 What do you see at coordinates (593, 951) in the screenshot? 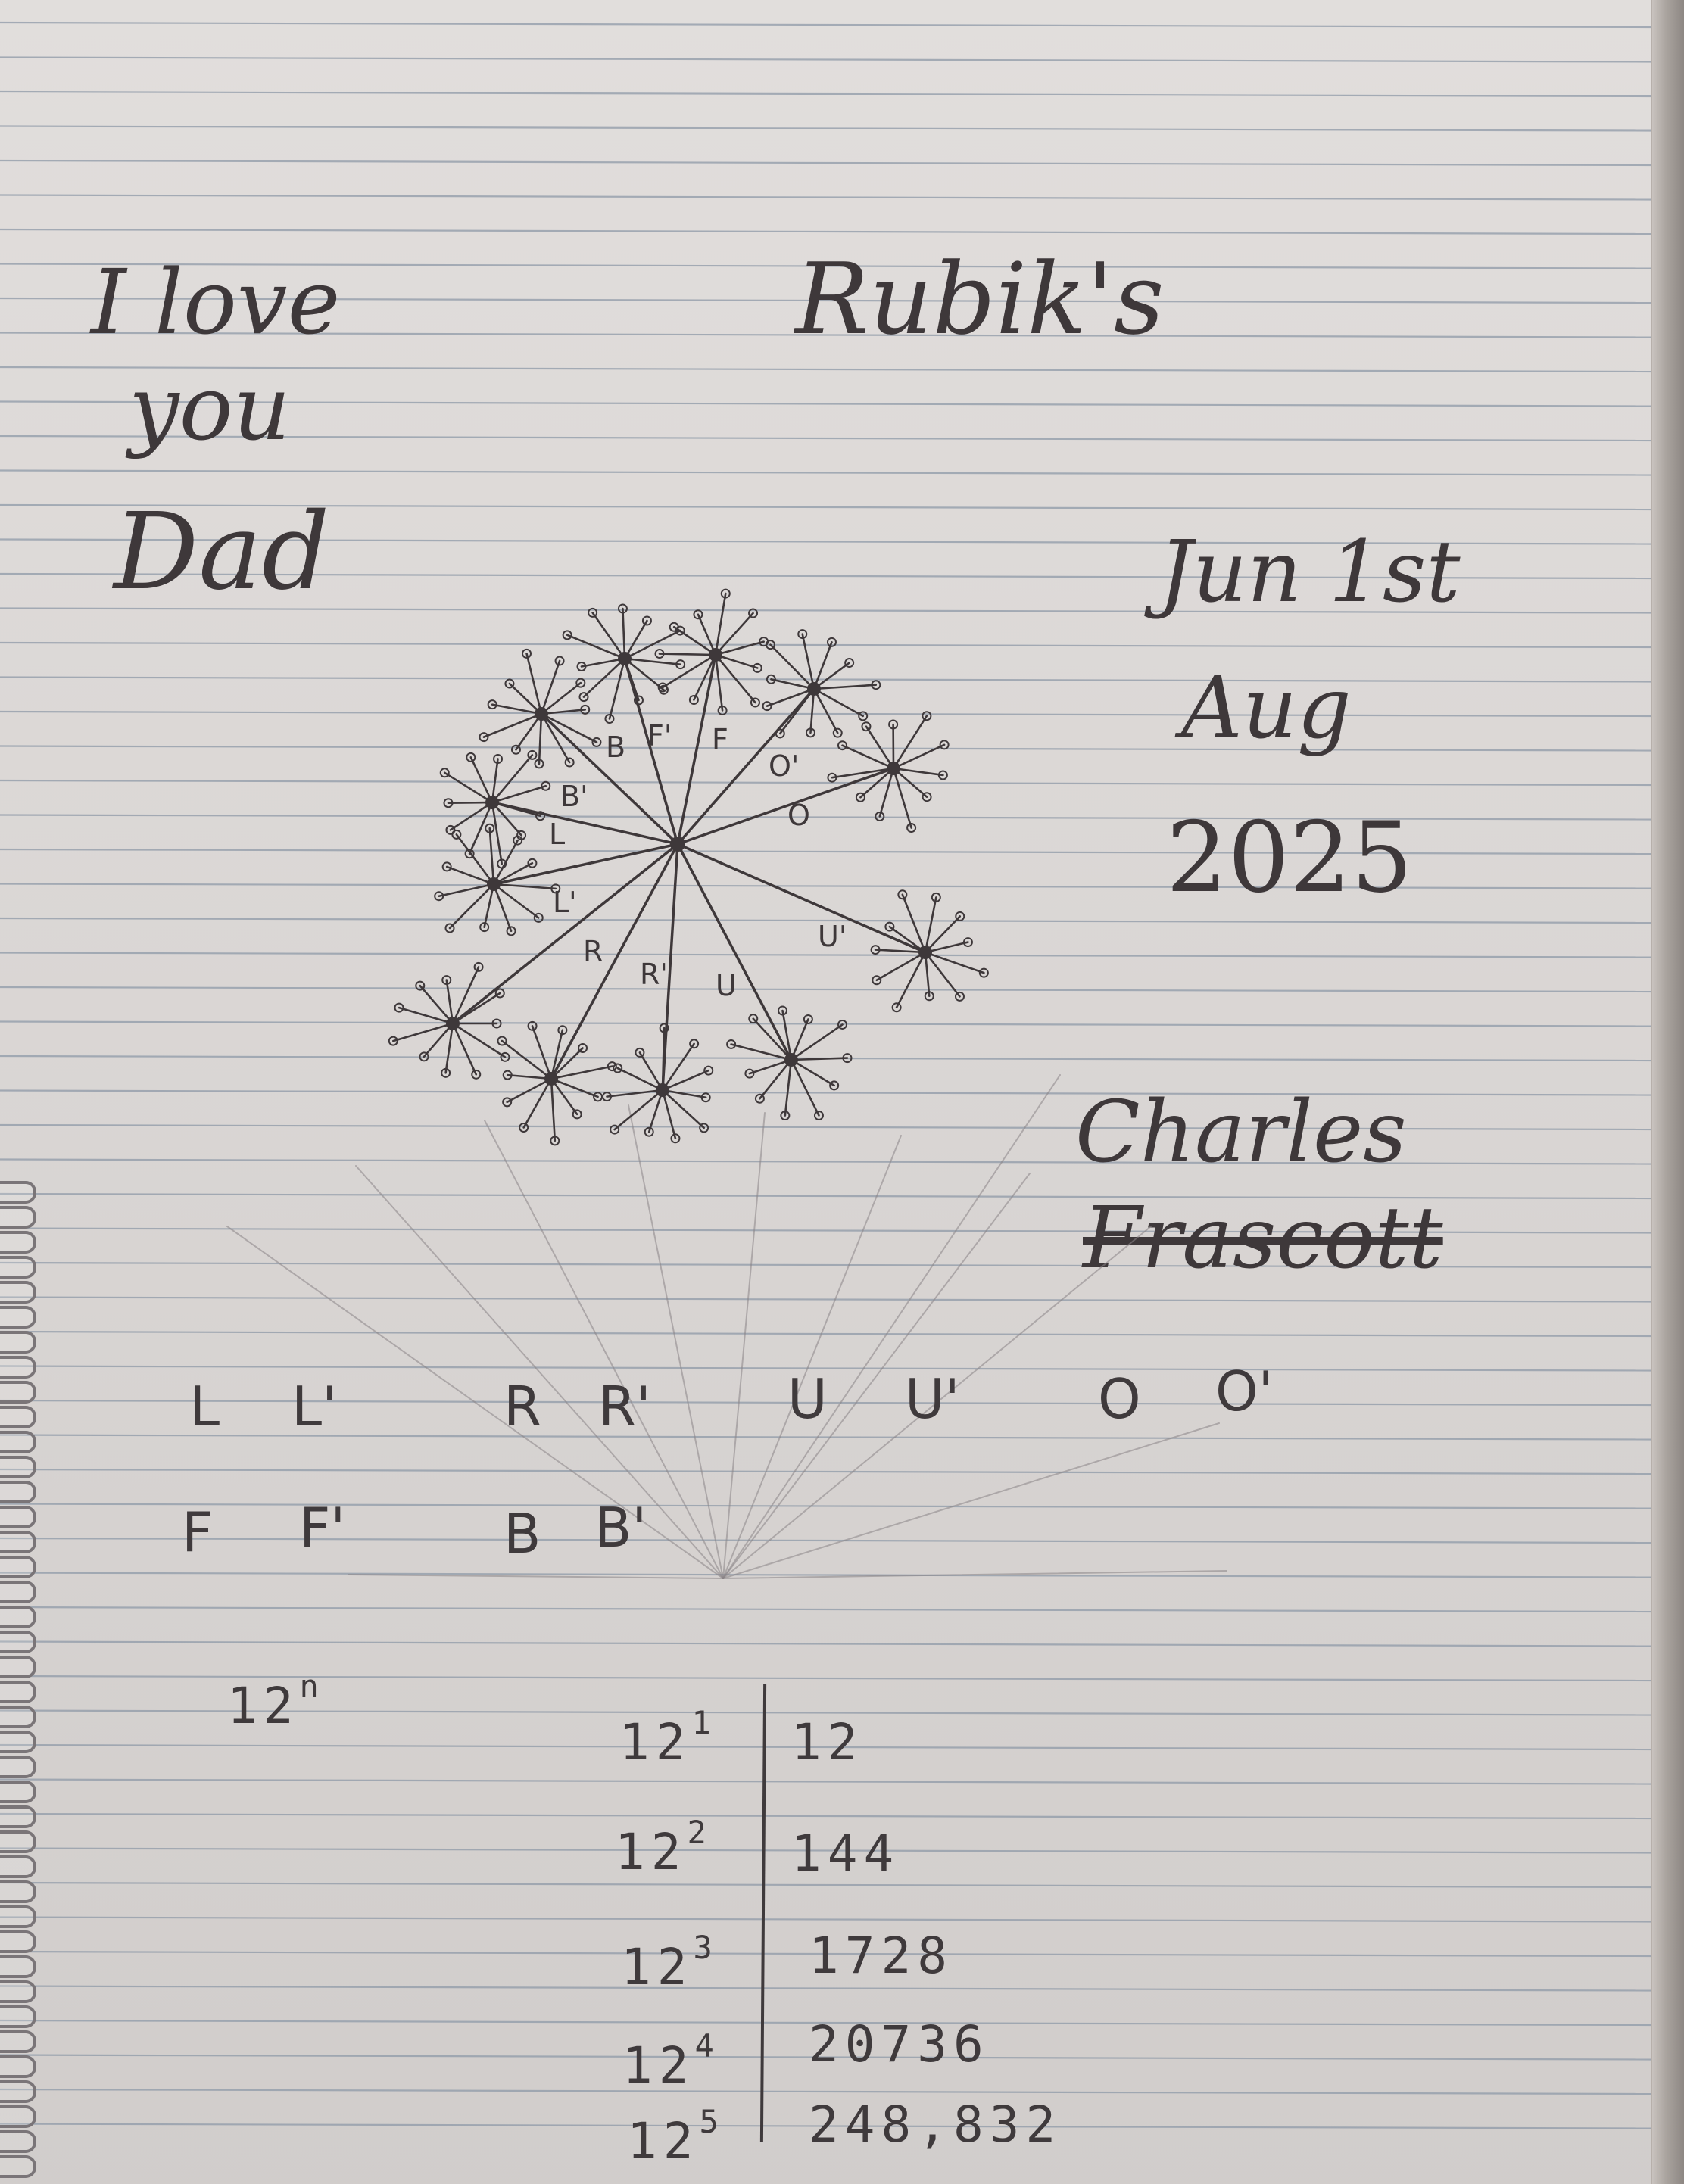
I see `edge-label: R` at bounding box center [593, 951].